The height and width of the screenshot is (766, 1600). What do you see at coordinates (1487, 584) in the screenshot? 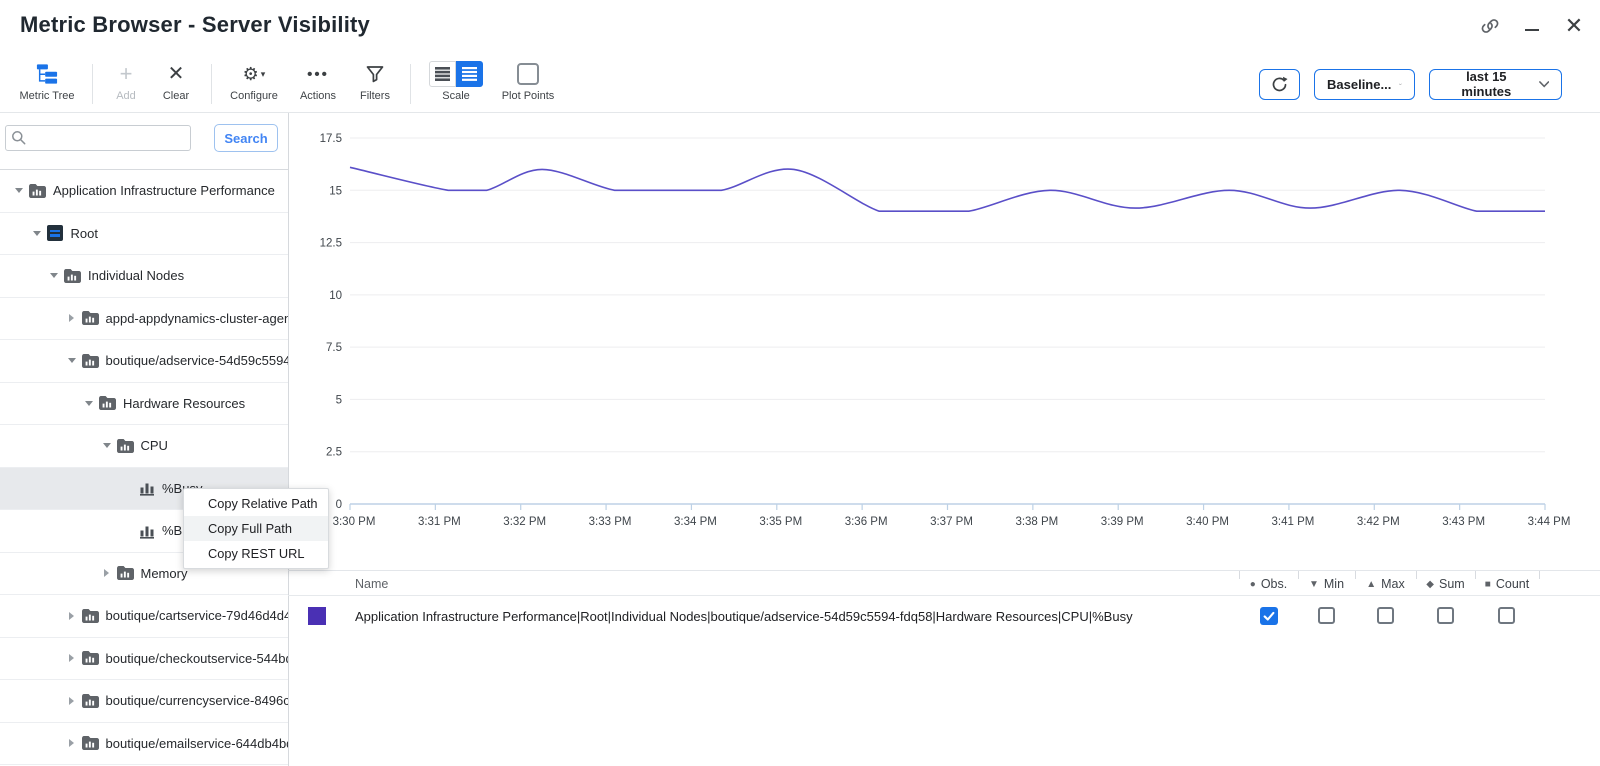
I see `square-icon: ■` at bounding box center [1487, 584].